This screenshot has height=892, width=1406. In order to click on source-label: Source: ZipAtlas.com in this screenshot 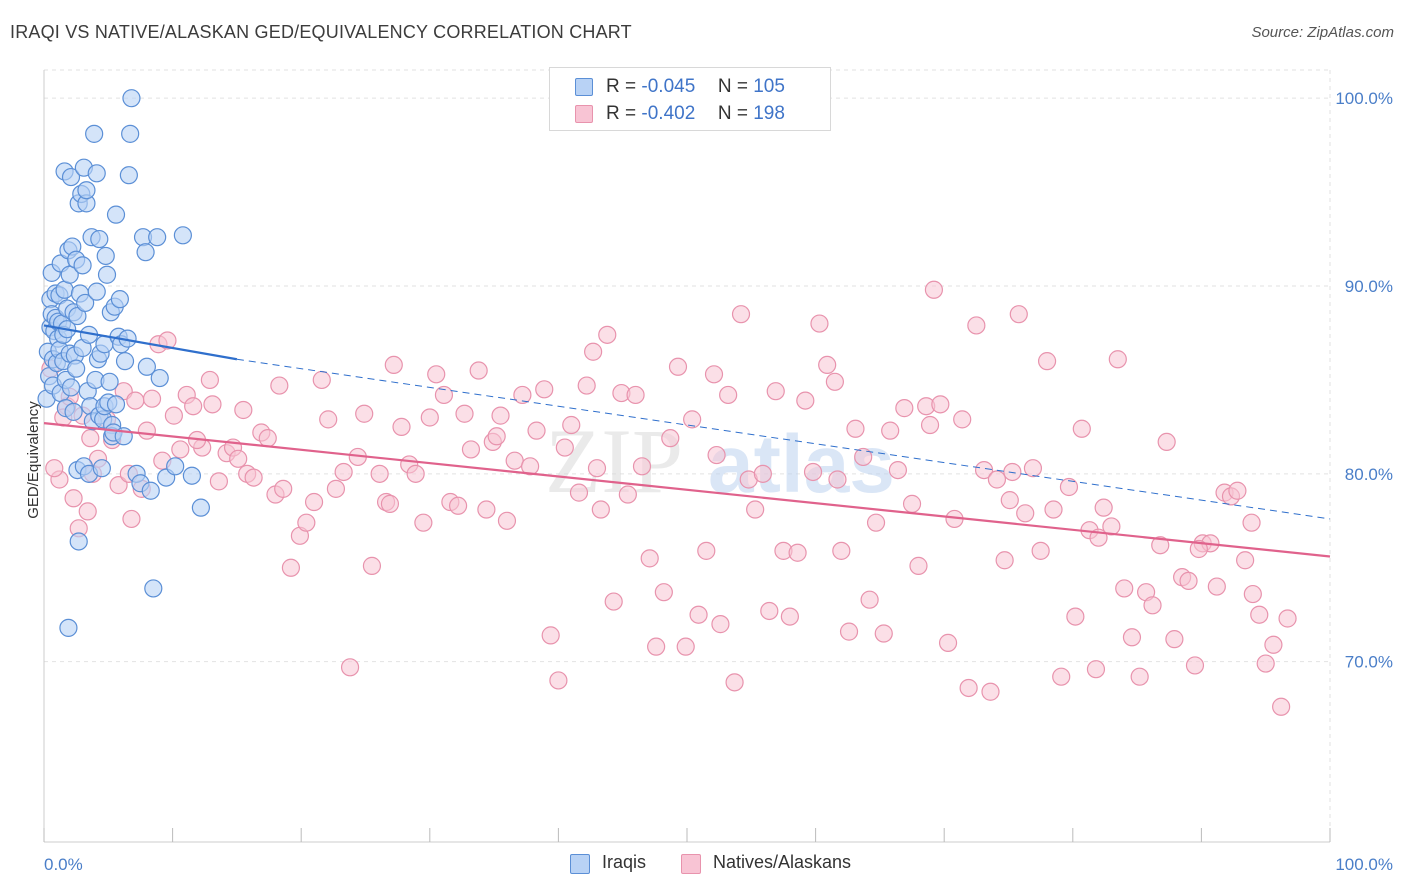, I will do `click(1322, 32)`.